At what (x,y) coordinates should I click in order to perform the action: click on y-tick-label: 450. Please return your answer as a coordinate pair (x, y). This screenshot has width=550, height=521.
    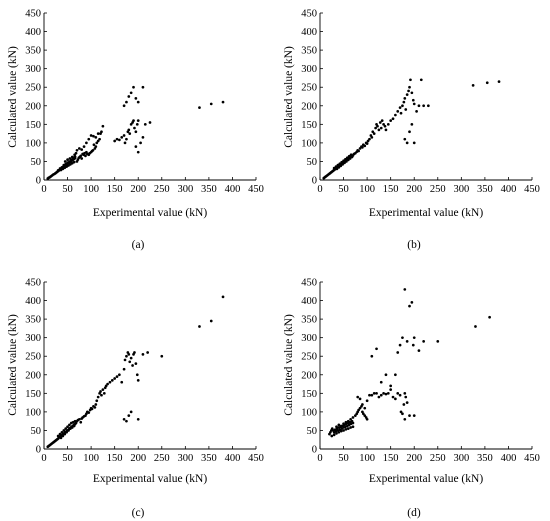
    Looking at the image, I should click on (33, 14).